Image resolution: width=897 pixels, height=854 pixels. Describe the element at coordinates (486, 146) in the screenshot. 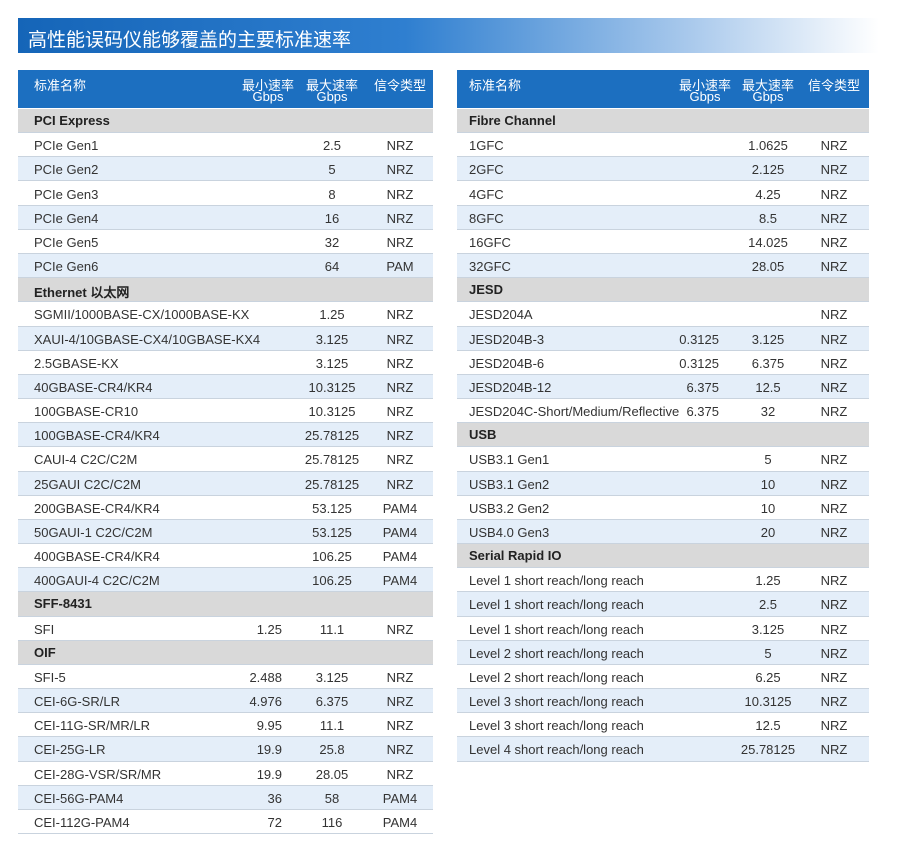

I see `standard-name: 1GFC` at that location.